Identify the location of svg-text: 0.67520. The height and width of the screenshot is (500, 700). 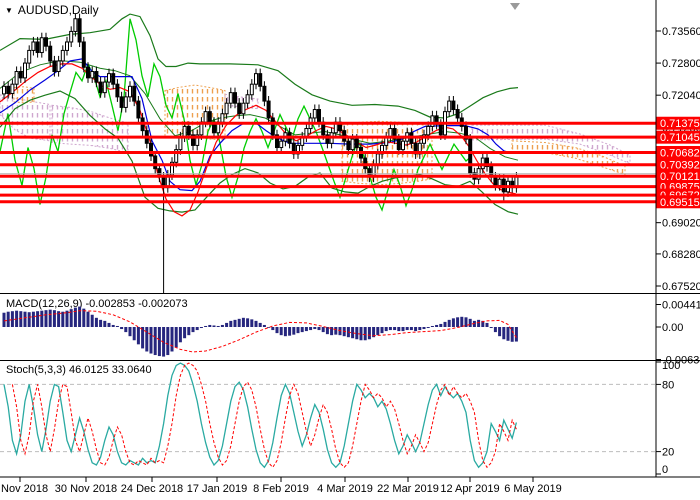
(681, 287).